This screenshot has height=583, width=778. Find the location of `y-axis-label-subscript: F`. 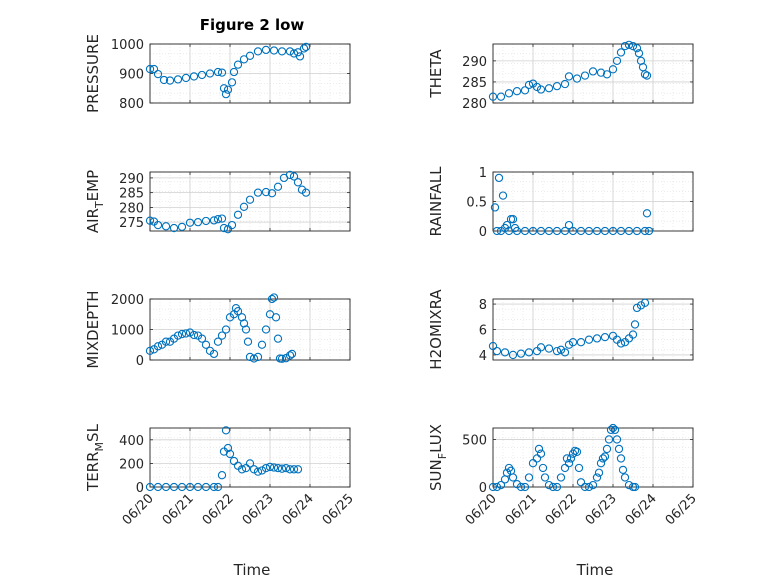

y-axis-label-subscript: F is located at coordinates (442, 456).